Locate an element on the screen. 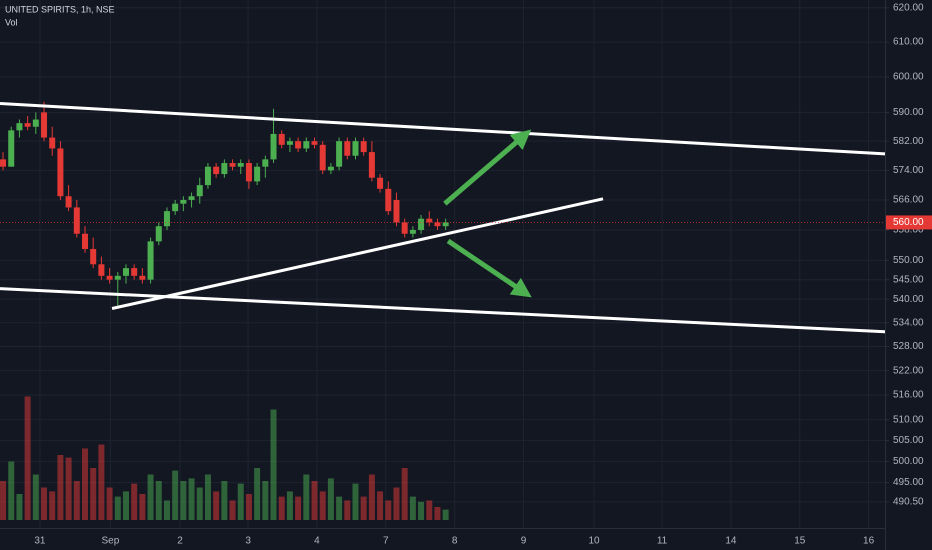 The image size is (932, 550). y-tick-label: 610.00 is located at coordinates (908, 42).